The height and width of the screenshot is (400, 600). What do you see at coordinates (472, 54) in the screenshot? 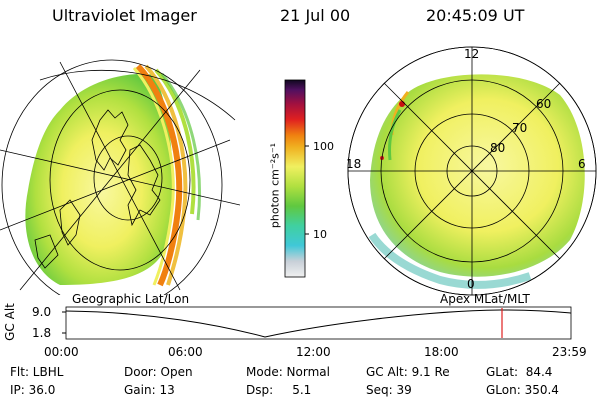
I see `mlt-label-12: 12` at bounding box center [472, 54].